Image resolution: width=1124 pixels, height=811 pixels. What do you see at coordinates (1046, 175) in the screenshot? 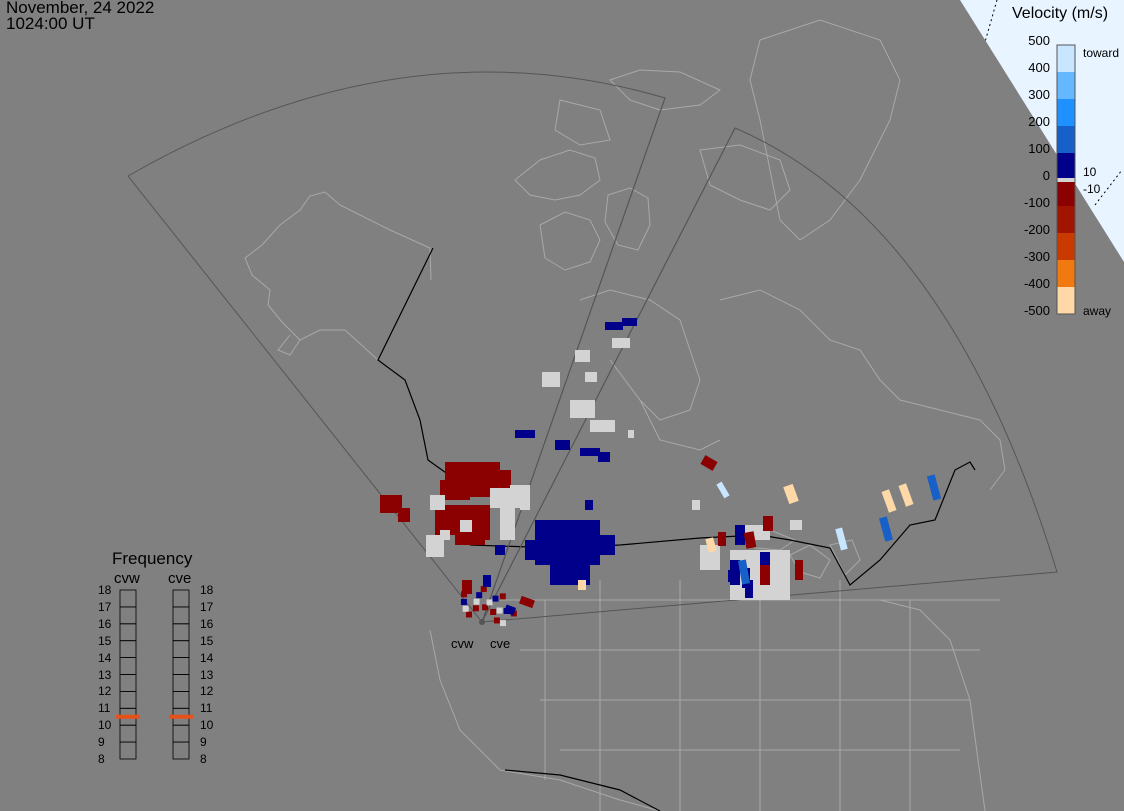
I see `tick-0: 0` at bounding box center [1046, 175].